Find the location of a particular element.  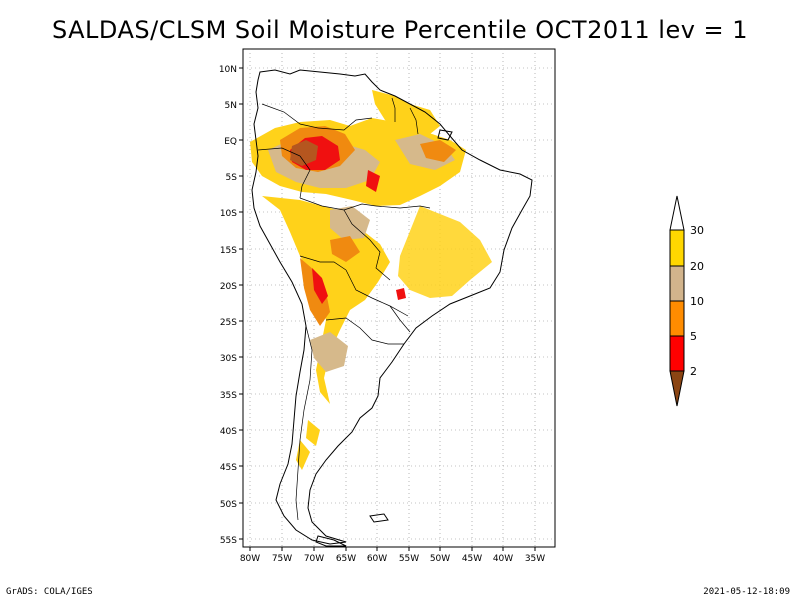

lon-label-80w: 80W is located at coordinates (250, 559).